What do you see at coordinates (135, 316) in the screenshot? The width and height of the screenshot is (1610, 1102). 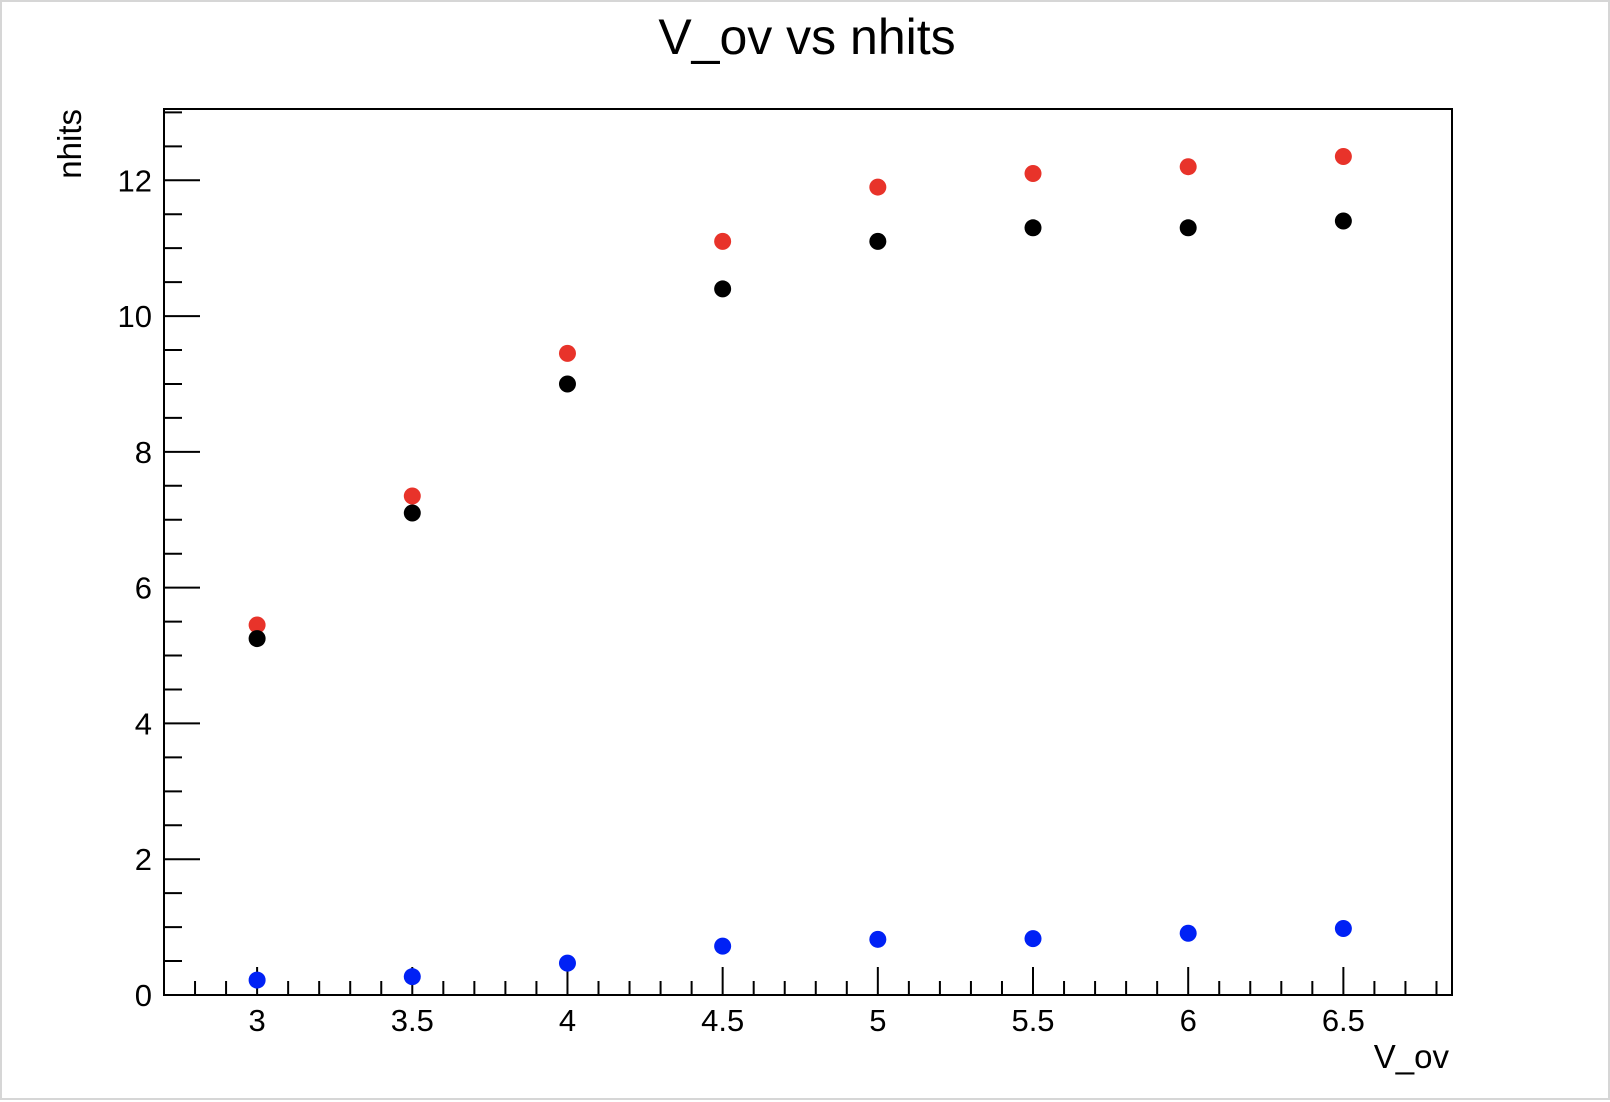 I see `y-tick-label: 10` at bounding box center [135, 316].